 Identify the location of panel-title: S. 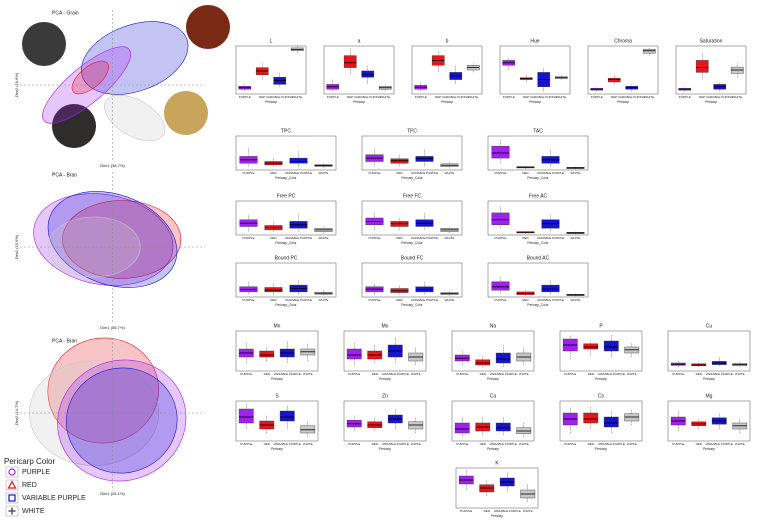
(277, 396).